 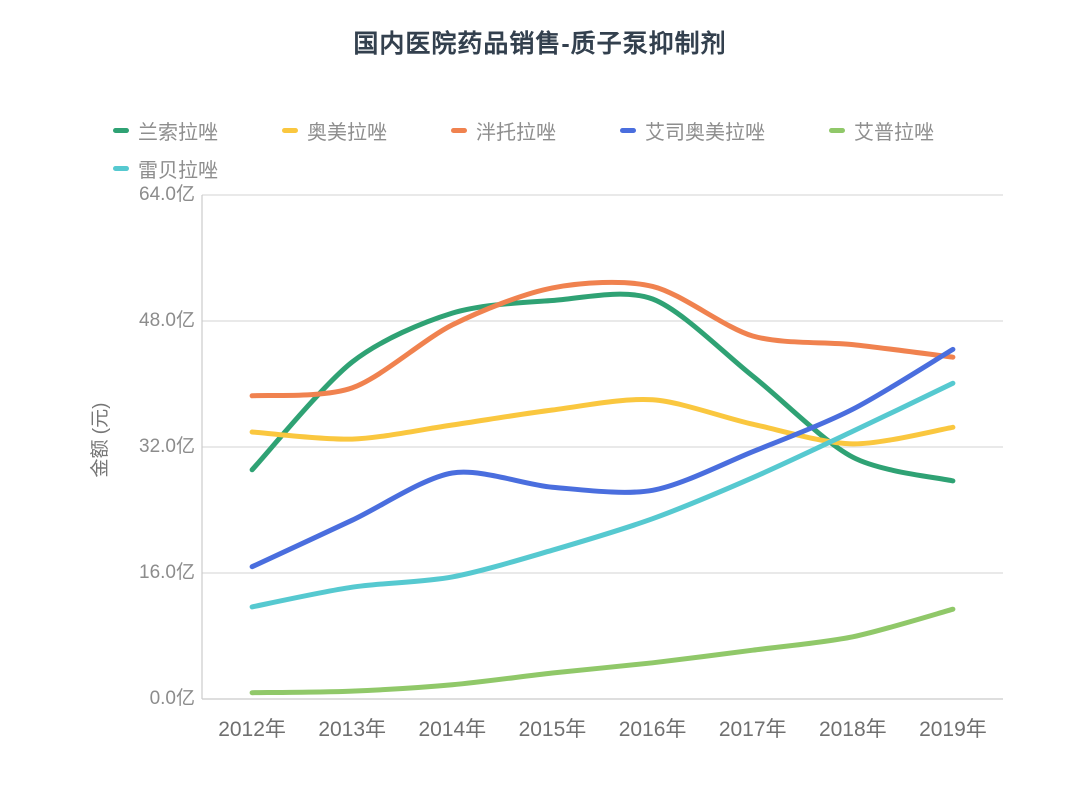 I want to click on legend-label: 艾司奥美拉唑, so click(x=705, y=132).